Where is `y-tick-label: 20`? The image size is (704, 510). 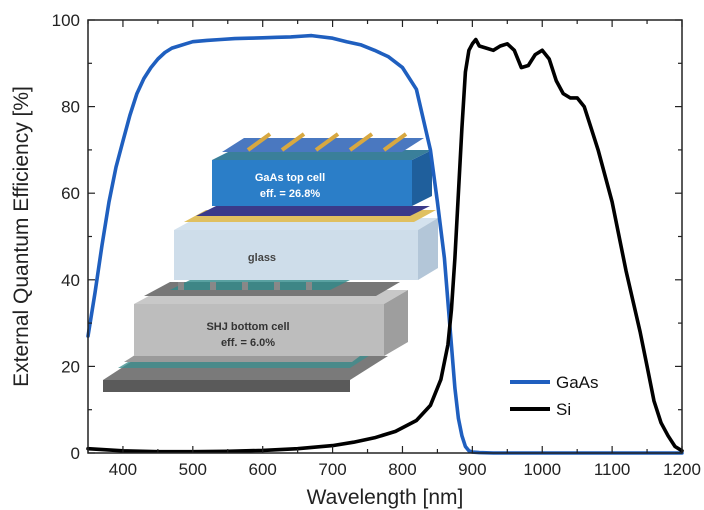
y-tick-label: 20 is located at coordinates (70, 366).